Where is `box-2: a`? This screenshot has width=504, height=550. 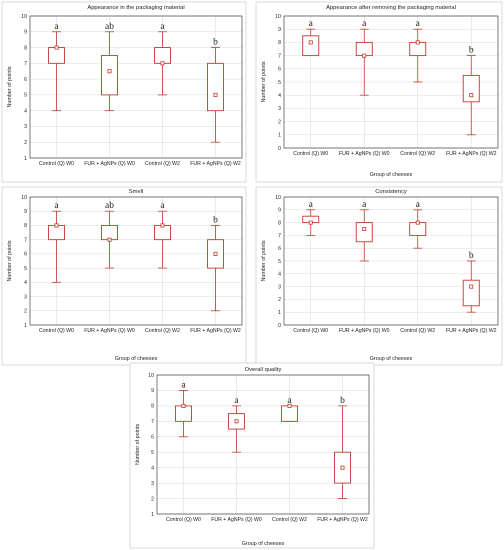
box-2: a is located at coordinates (162, 235).